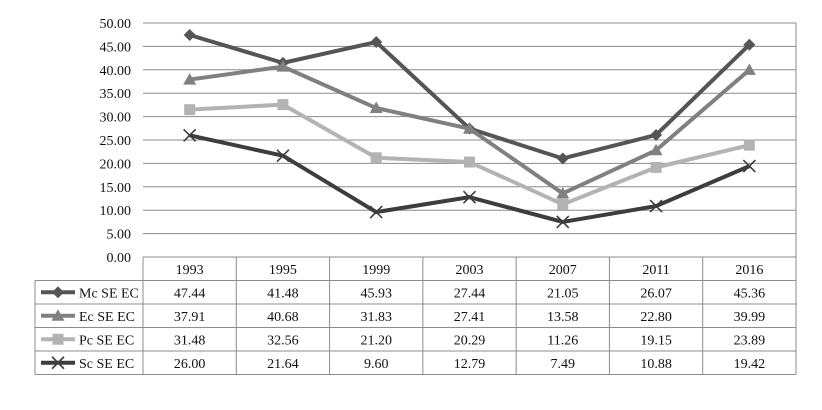  I want to click on point-mc-se-ec-1999, so click(376, 42).